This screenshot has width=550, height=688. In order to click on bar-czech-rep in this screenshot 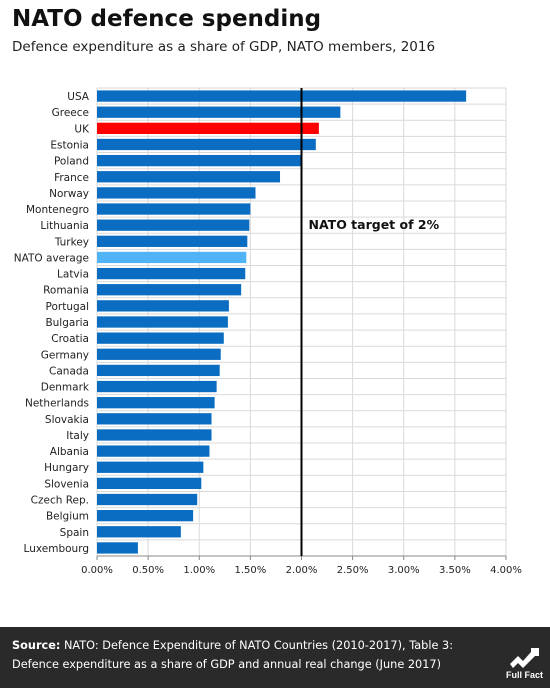, I will do `click(147, 499)`.